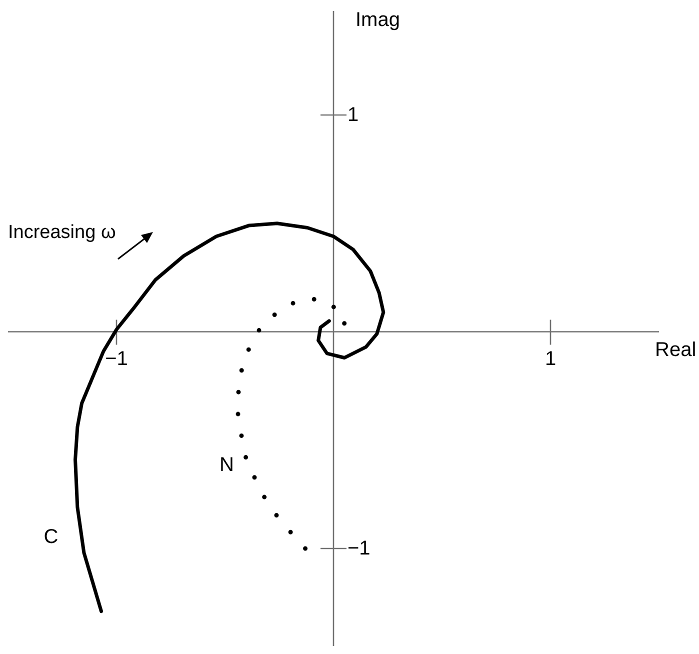 The image size is (699, 654). What do you see at coordinates (291, 423) in the screenshot?
I see `line-series` at bounding box center [291, 423].